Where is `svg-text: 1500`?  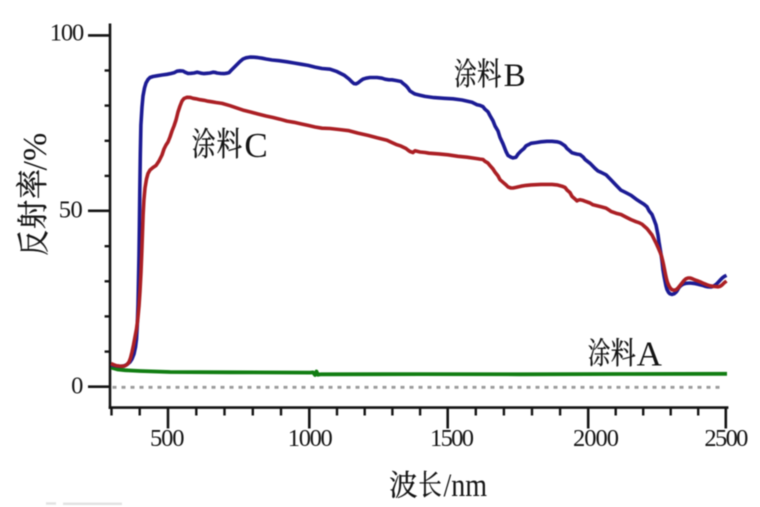
svg-text: 1500 is located at coordinates (452, 438).